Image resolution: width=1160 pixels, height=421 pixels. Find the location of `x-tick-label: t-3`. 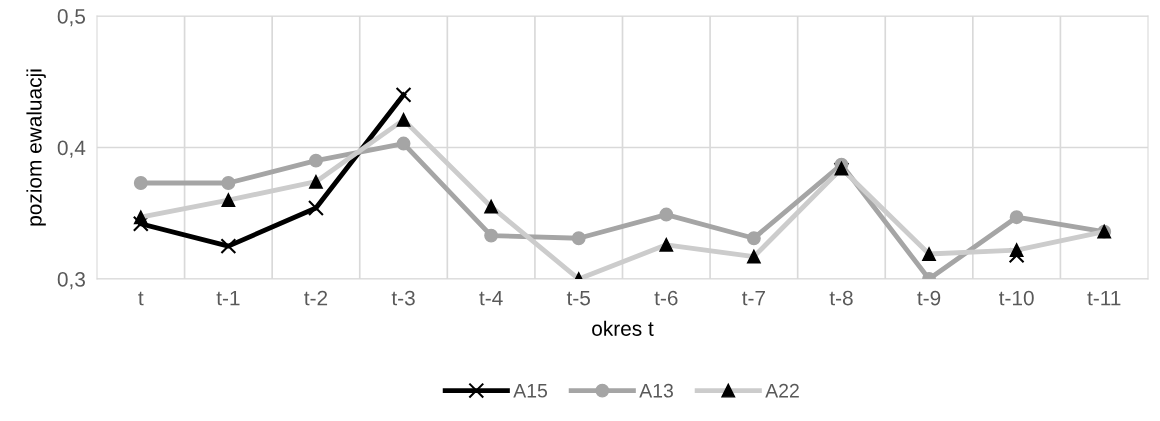

x-tick-label: t-3 is located at coordinates (403, 298).